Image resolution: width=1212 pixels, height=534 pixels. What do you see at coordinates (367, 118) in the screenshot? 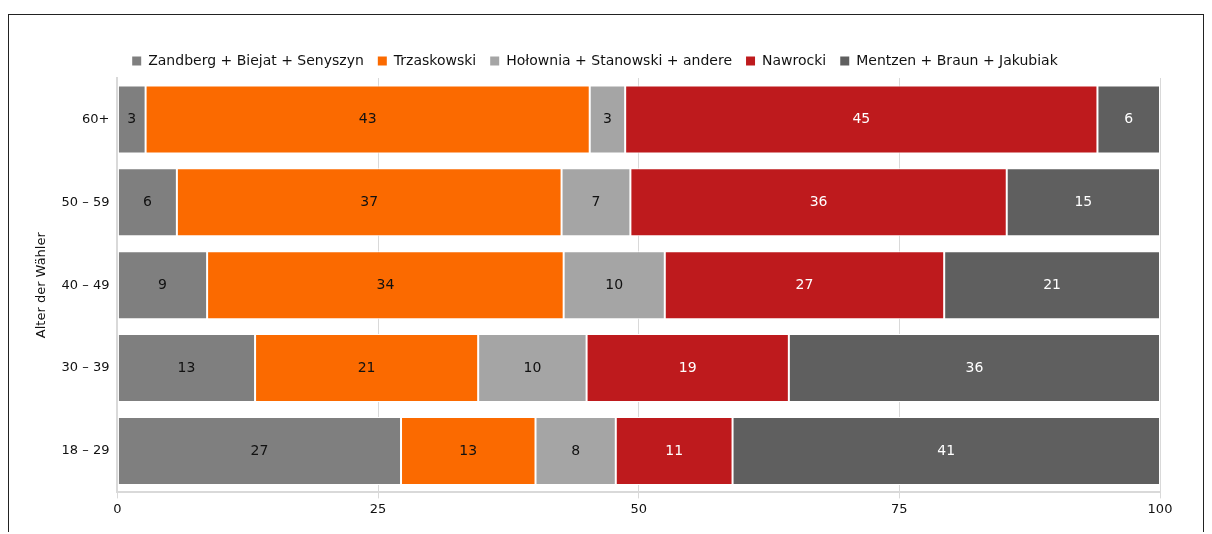
I see `data-label: 43` at bounding box center [367, 118].